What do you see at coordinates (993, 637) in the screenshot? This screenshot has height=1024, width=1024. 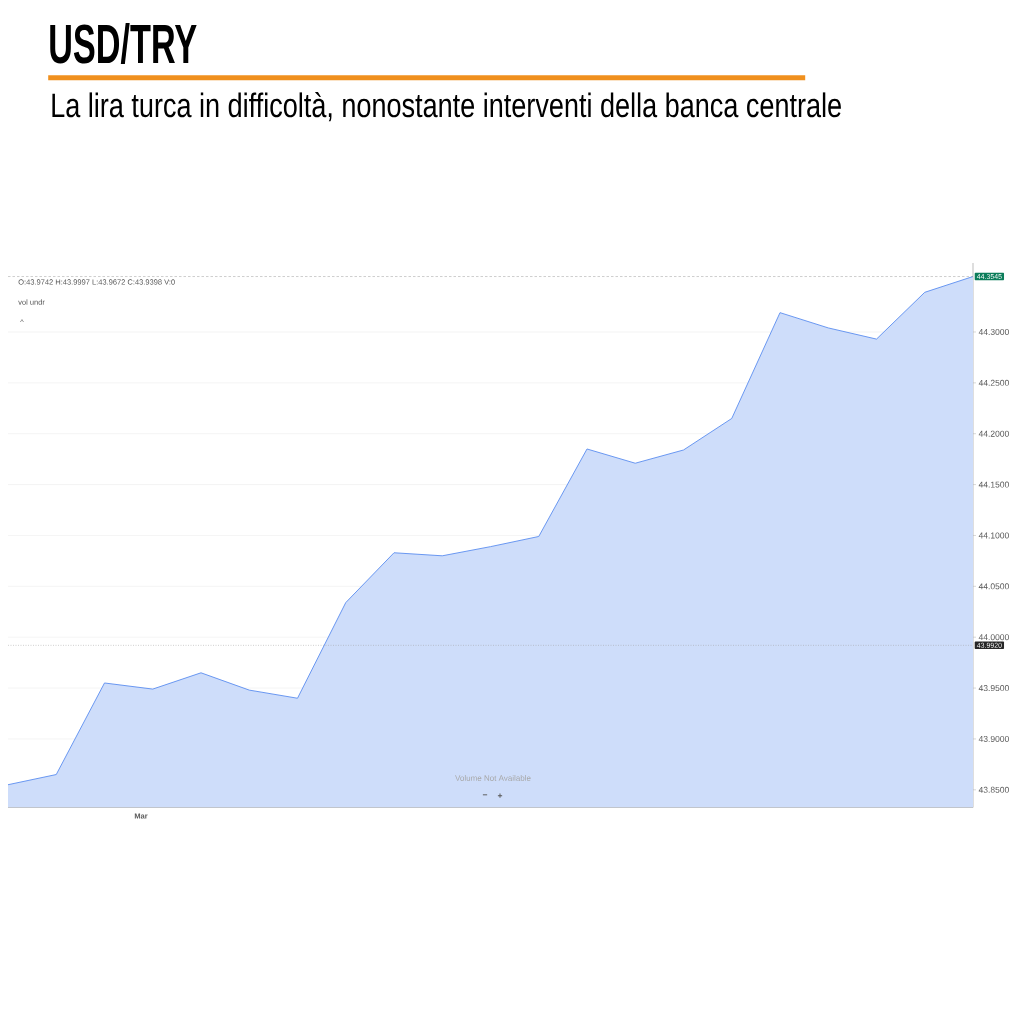 I see `y-tick-label: 44.0000` at bounding box center [993, 637].